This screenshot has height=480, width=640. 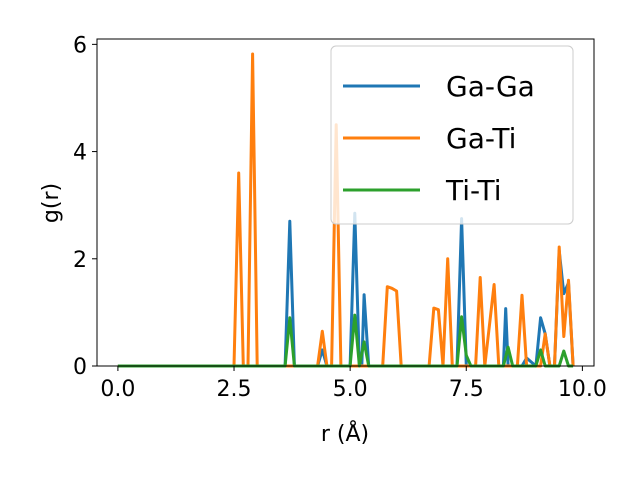 I want to click on y-tick-label: 4, so click(x=80, y=153).